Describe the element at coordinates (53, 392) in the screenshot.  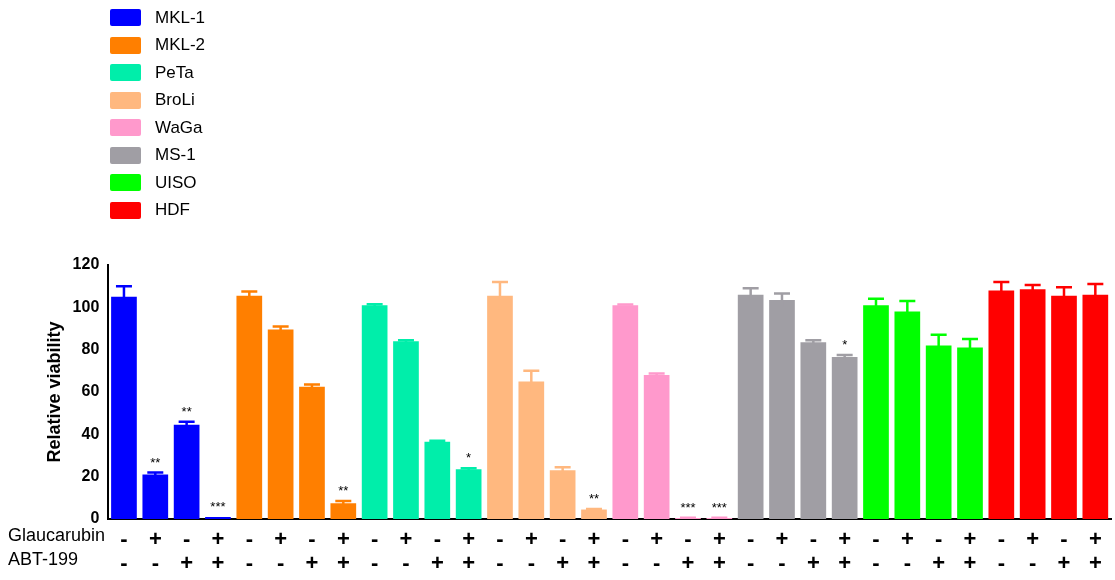
I see `y-axis-title: Relative viability` at that location.